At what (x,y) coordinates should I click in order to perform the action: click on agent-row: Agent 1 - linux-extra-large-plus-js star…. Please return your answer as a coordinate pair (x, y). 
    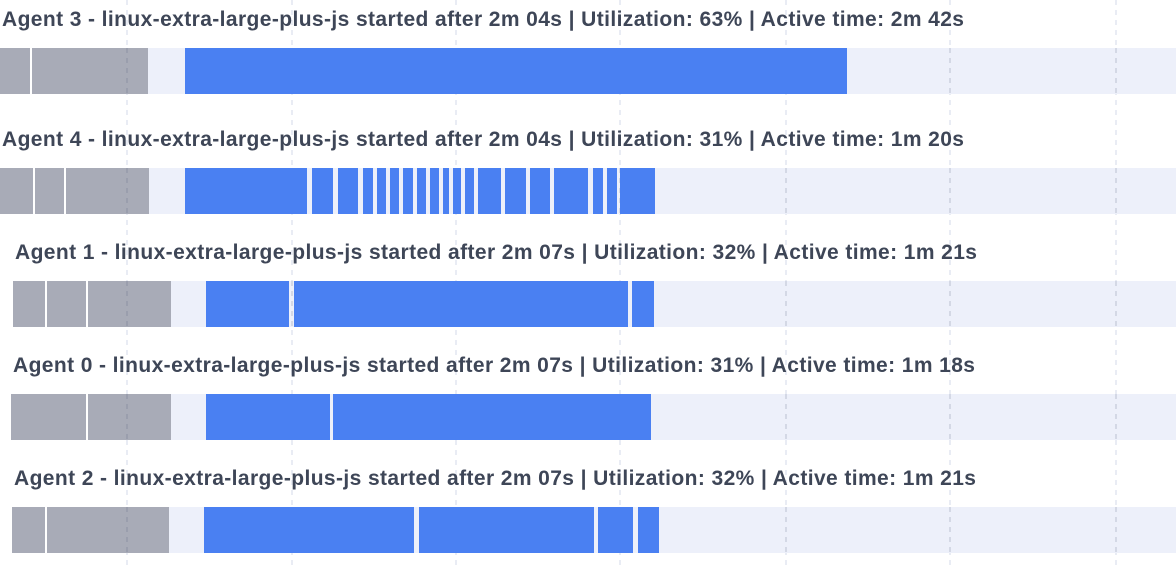
    Looking at the image, I should click on (588, 284).